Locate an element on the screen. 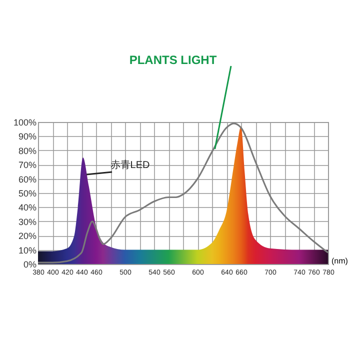 This screenshot has height=350, width=350. y-tick-label: 60% is located at coordinates (27, 179).